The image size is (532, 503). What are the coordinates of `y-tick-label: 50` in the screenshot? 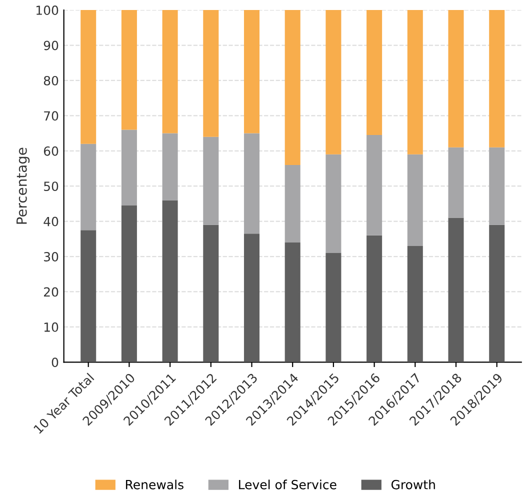 It's located at (51, 187).